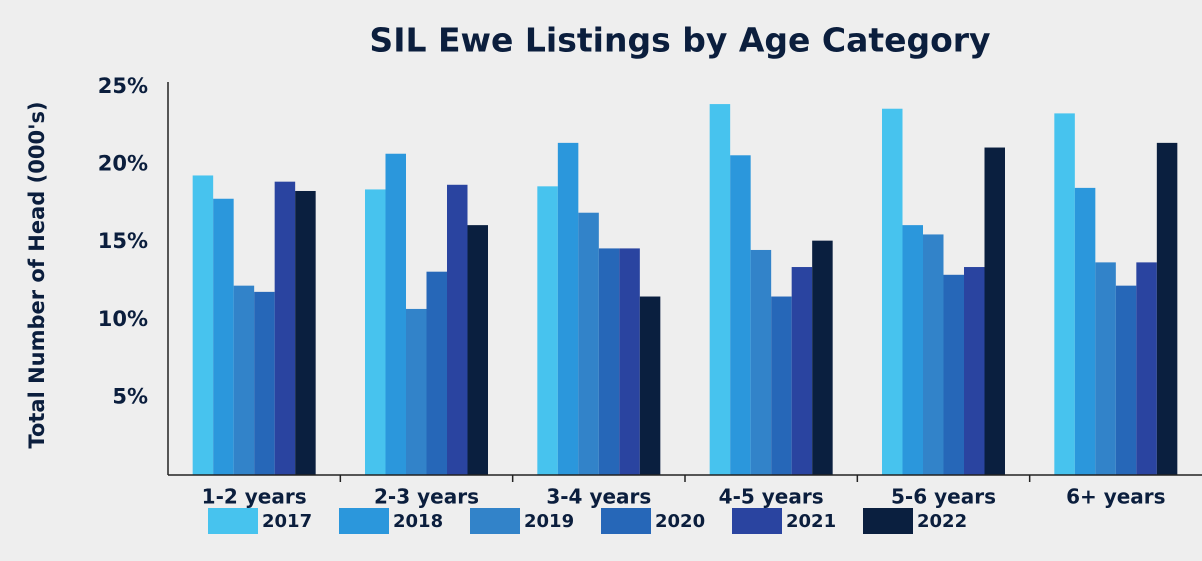 The height and width of the screenshot is (561, 1202). What do you see at coordinates (287, 521) in the screenshot?
I see `legend-label: 2017` at bounding box center [287, 521].